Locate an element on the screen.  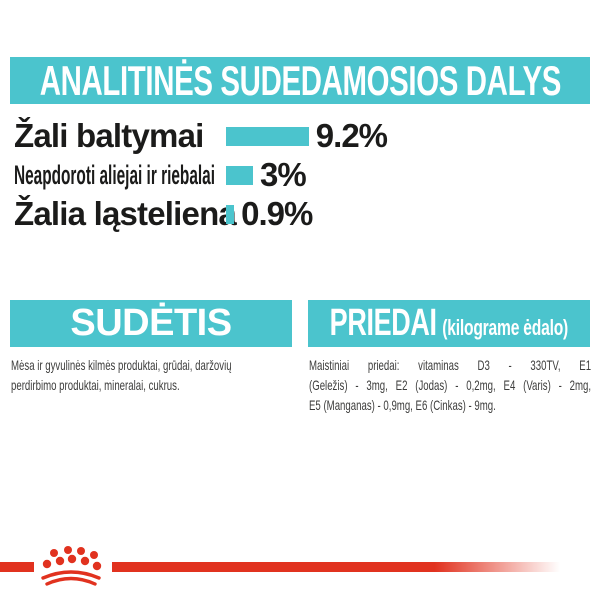
crown-arcs is located at coordinates (71, 578).